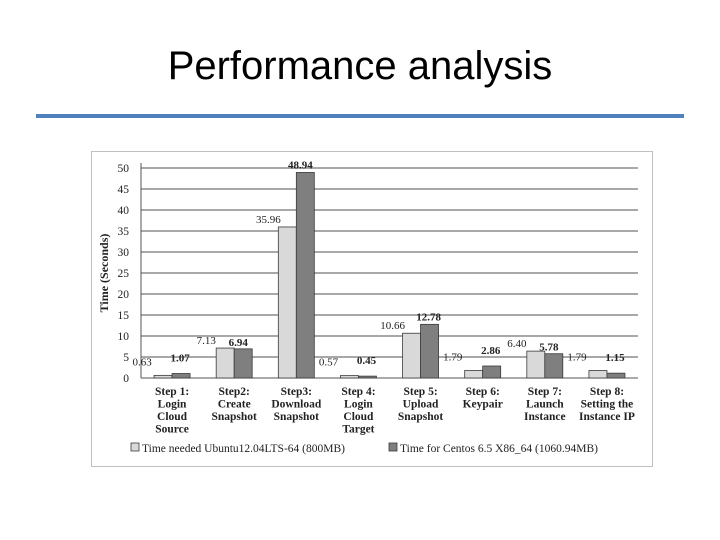 This screenshot has height=540, width=720. What do you see at coordinates (142, 362) in the screenshot?
I see `data-label-s1-step-1: 0.63` at bounding box center [142, 362].